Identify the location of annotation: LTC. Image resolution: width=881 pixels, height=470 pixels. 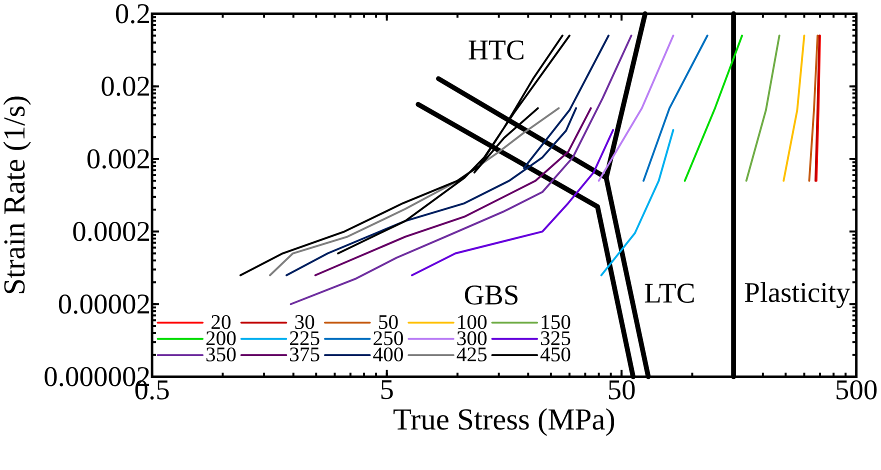
(669, 293).